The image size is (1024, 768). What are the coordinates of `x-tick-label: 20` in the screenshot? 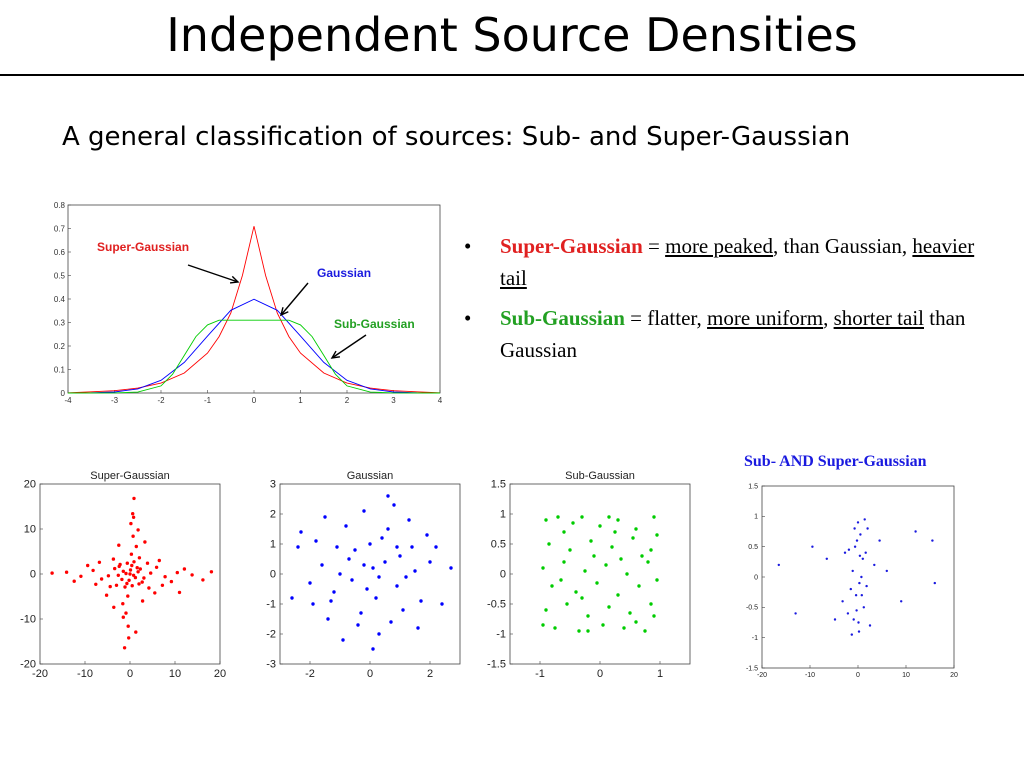 It's located at (954, 675).